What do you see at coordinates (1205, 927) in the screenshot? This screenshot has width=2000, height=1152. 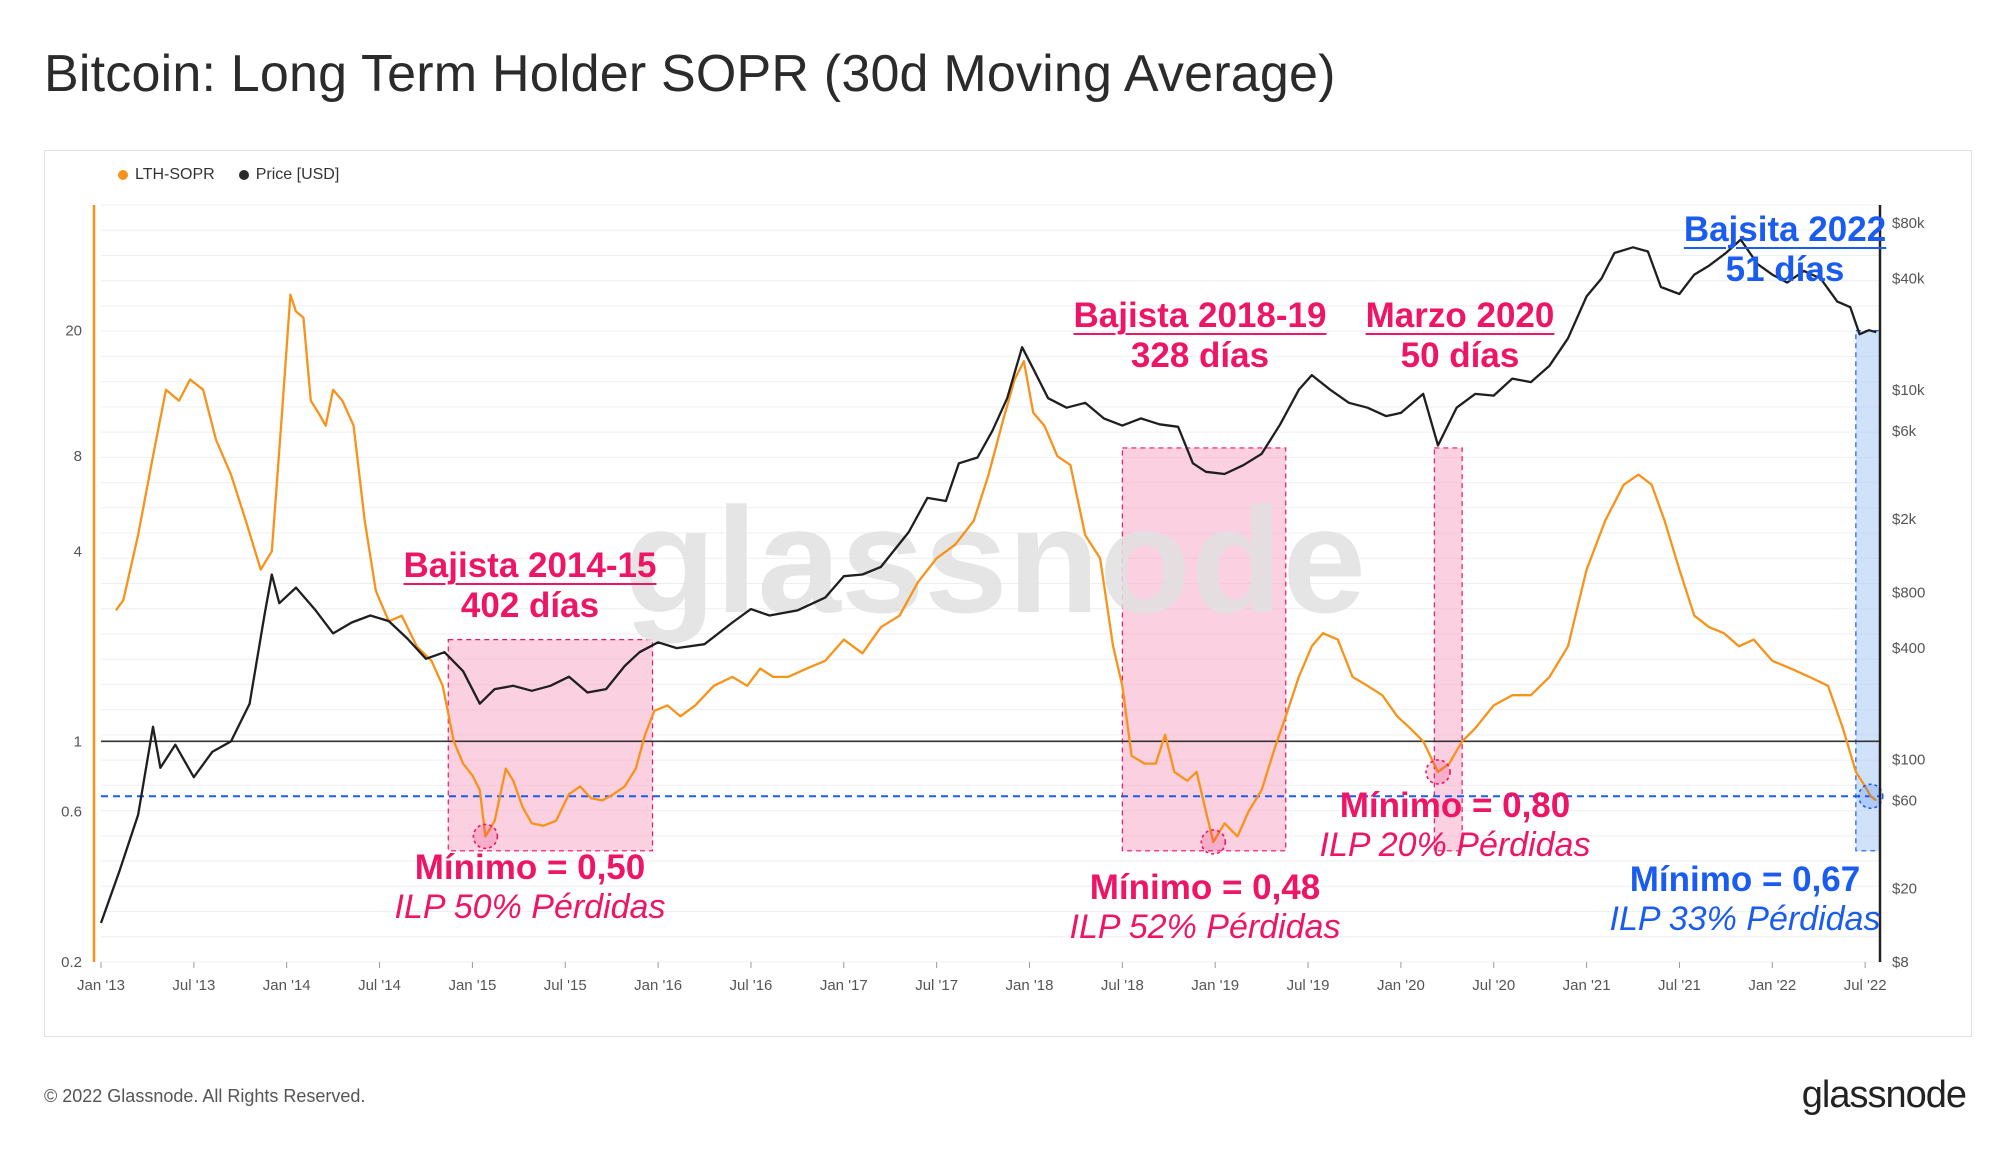 I see `annotation-bear-2018-ilp: ILP 52% Pérdidas` at bounding box center [1205, 927].